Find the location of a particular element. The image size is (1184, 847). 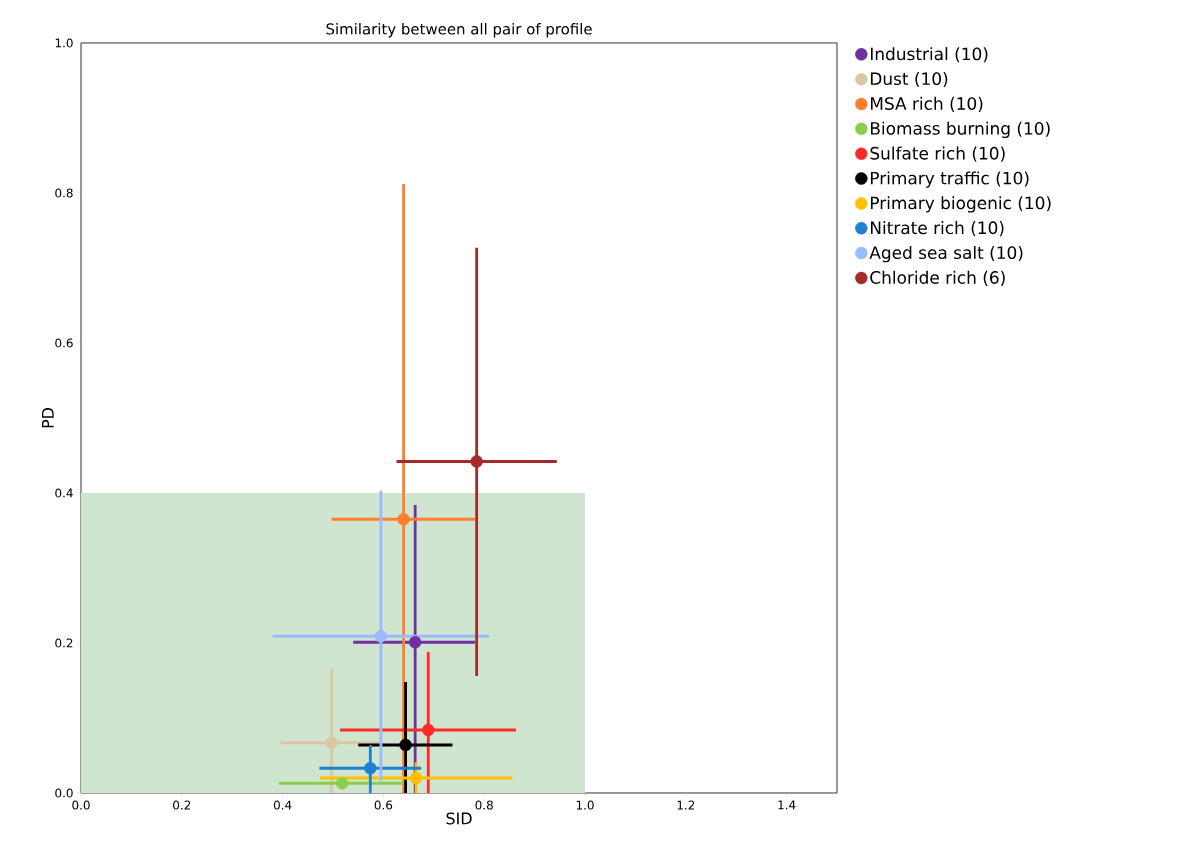

y-tick-label: 0.6 is located at coordinates (64, 343).